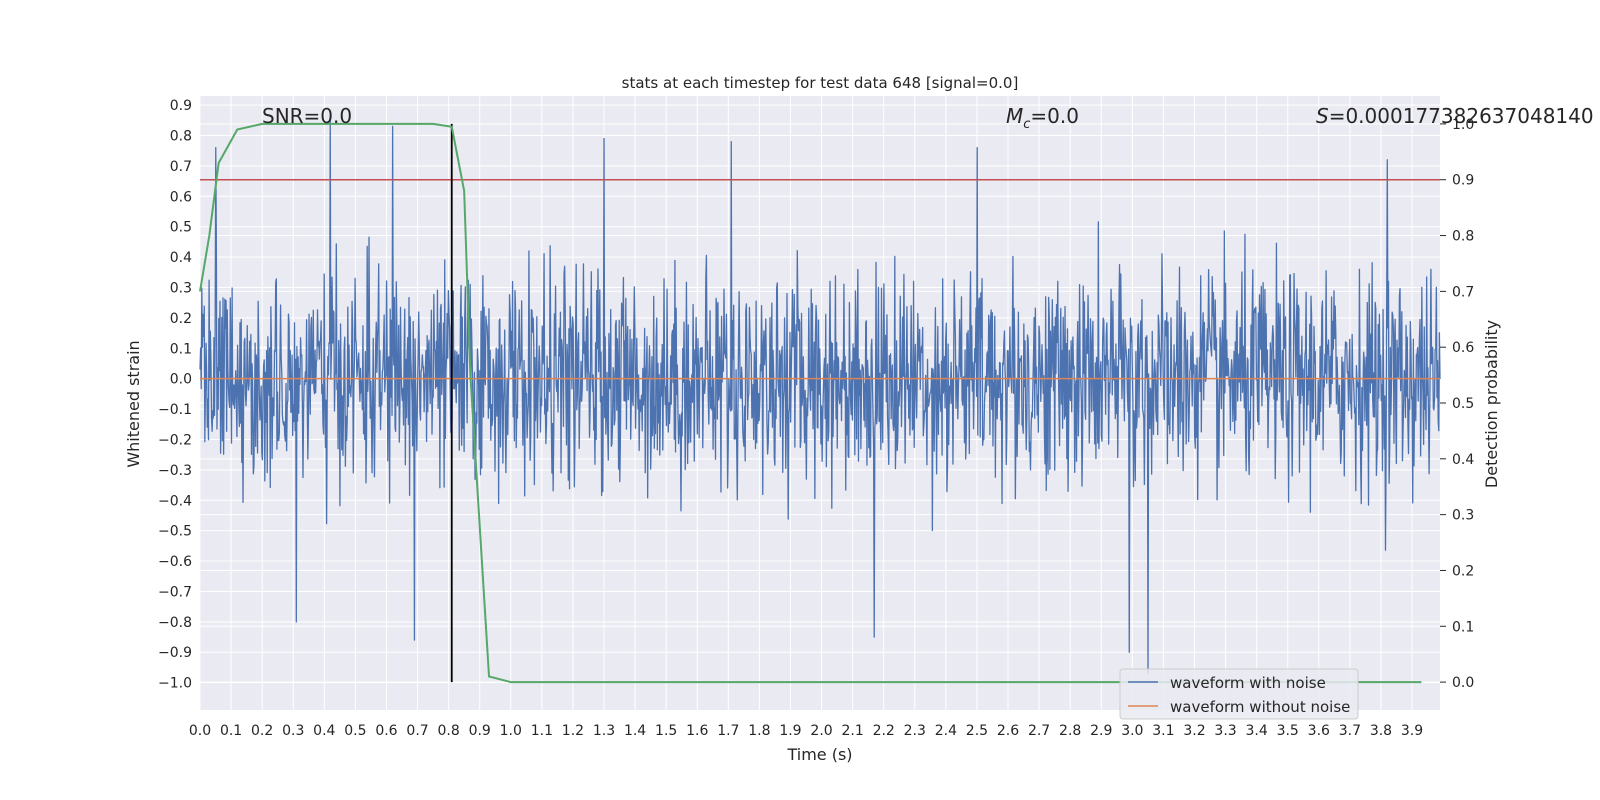 Image resolution: width=1600 pixels, height=800 pixels. Describe the element at coordinates (821, 731) in the screenshot. I see `x-tick-label: 2.0` at that location.